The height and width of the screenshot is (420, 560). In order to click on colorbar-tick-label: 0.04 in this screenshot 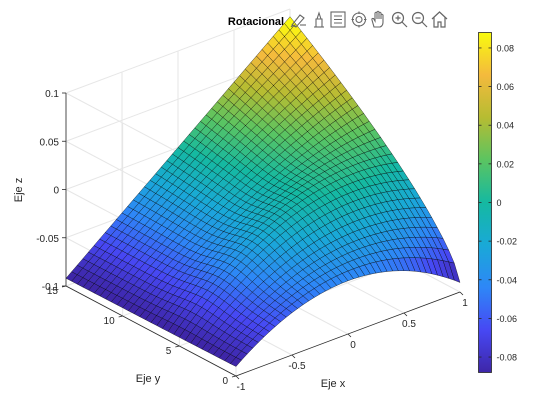, I will do `click(506, 126)`.